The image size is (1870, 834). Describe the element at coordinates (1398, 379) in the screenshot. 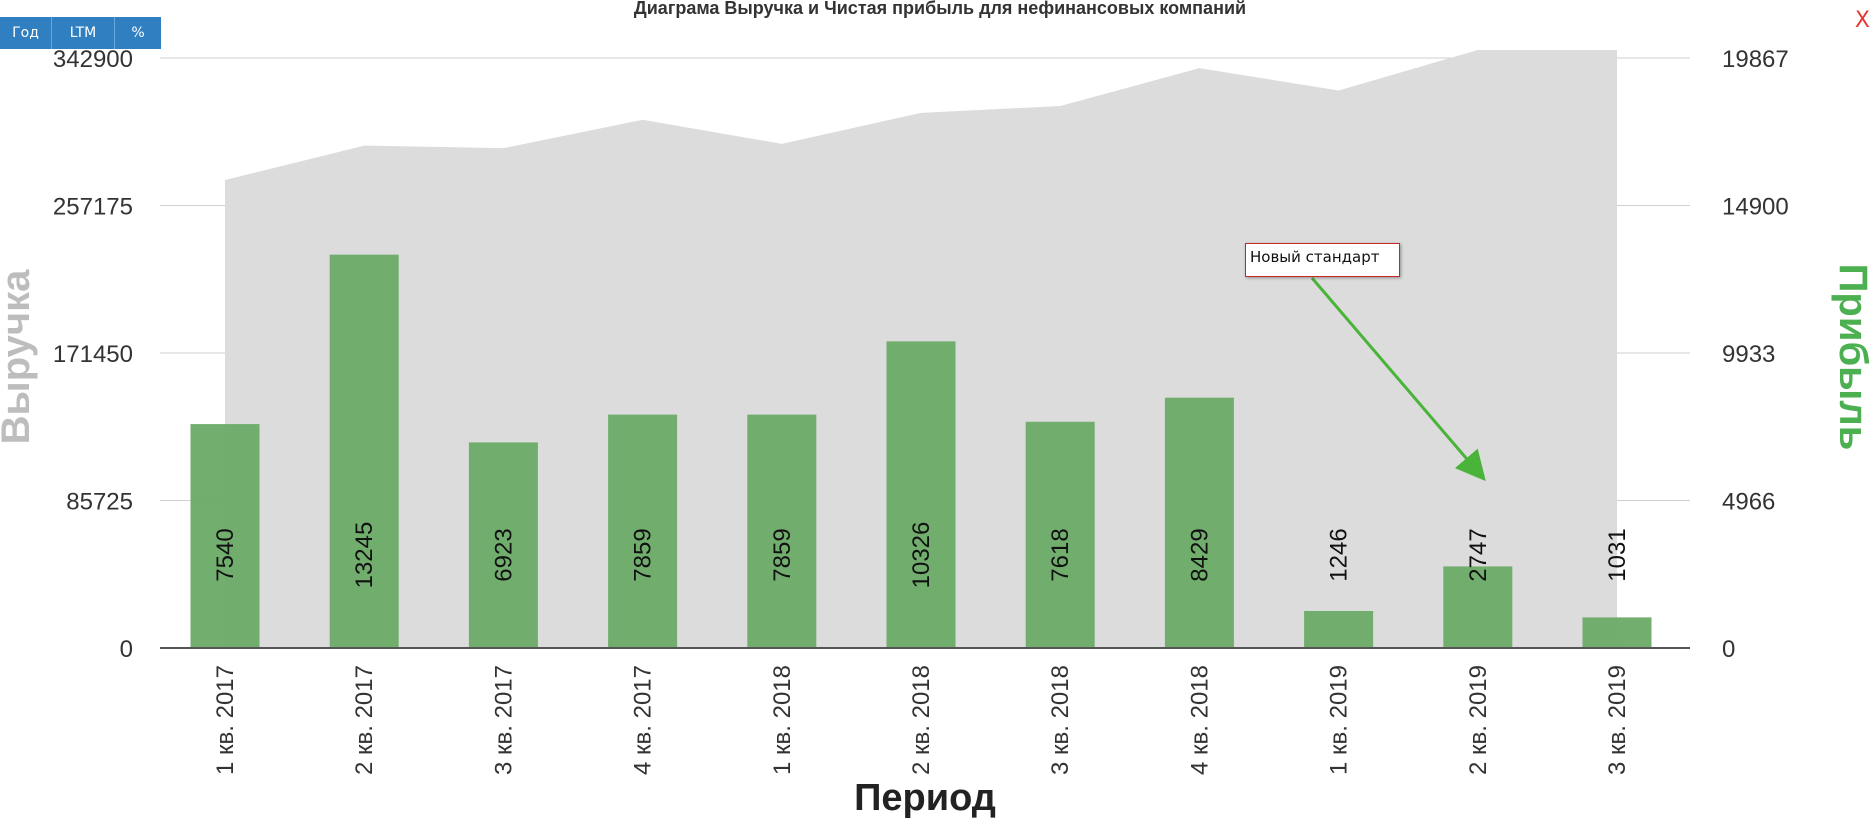

I see `annotation-arrow` at that location.